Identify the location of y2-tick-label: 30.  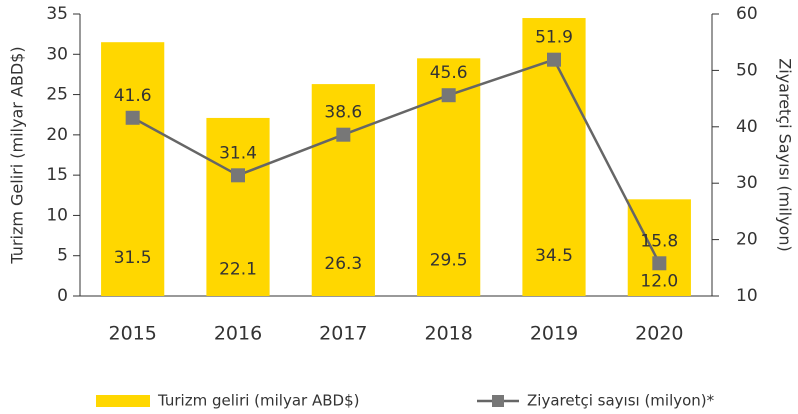
(747, 183).